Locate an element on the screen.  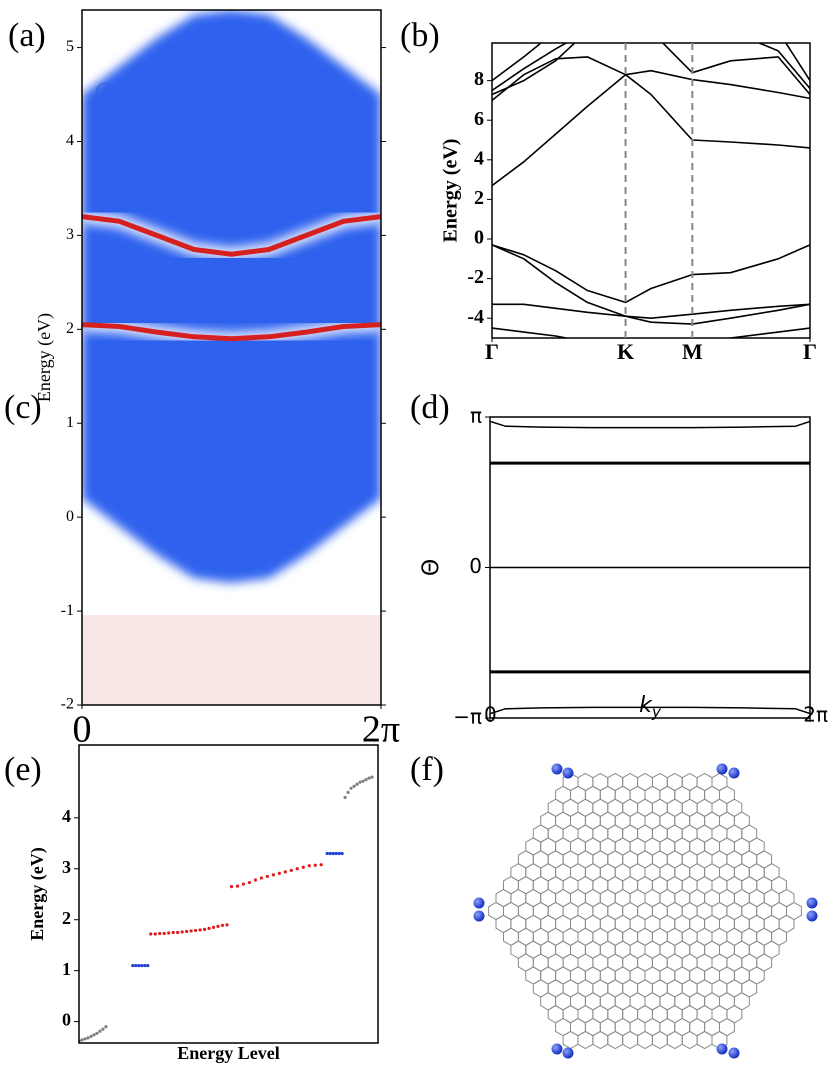
x-axis-label: ky is located at coordinates (650, 707).